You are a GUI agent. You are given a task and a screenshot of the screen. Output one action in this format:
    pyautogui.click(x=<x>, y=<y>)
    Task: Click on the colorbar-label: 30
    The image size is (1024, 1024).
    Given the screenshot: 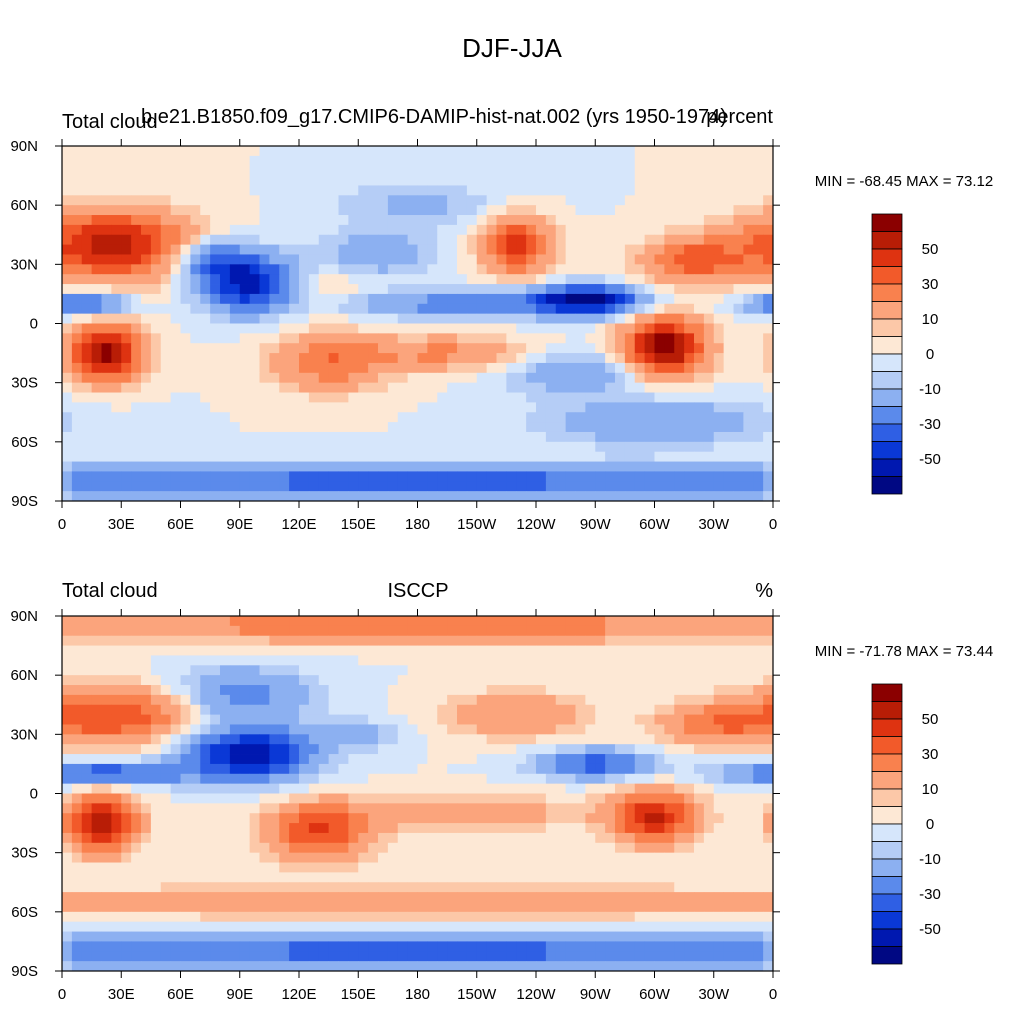 What is the action you would take?
    pyautogui.click(x=930, y=284)
    